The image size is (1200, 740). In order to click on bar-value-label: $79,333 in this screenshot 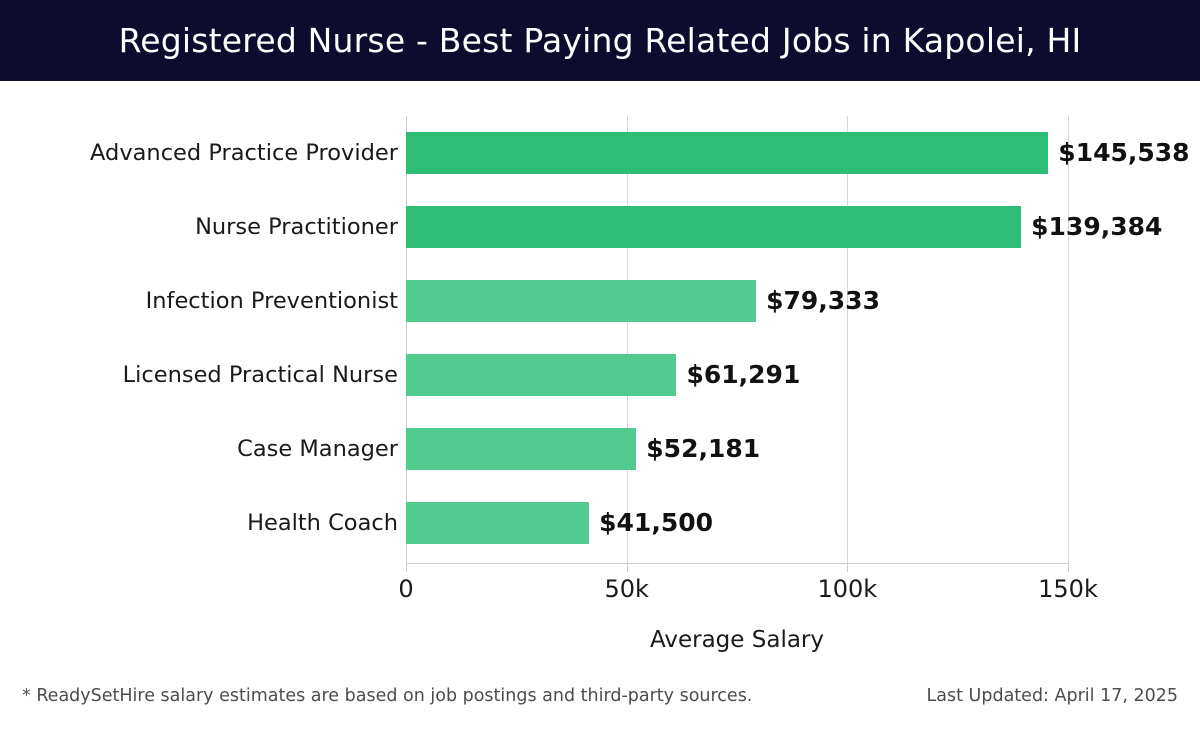, I will do `click(823, 300)`.